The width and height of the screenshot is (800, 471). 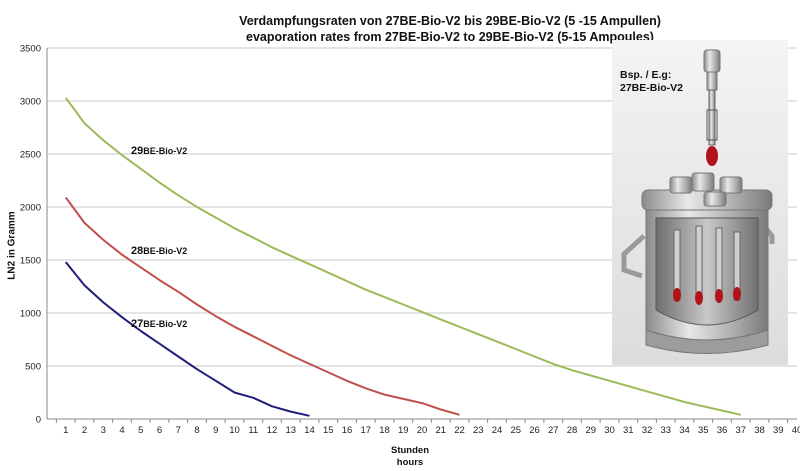 I want to click on y-tick-label: 2500, so click(x=30, y=155).